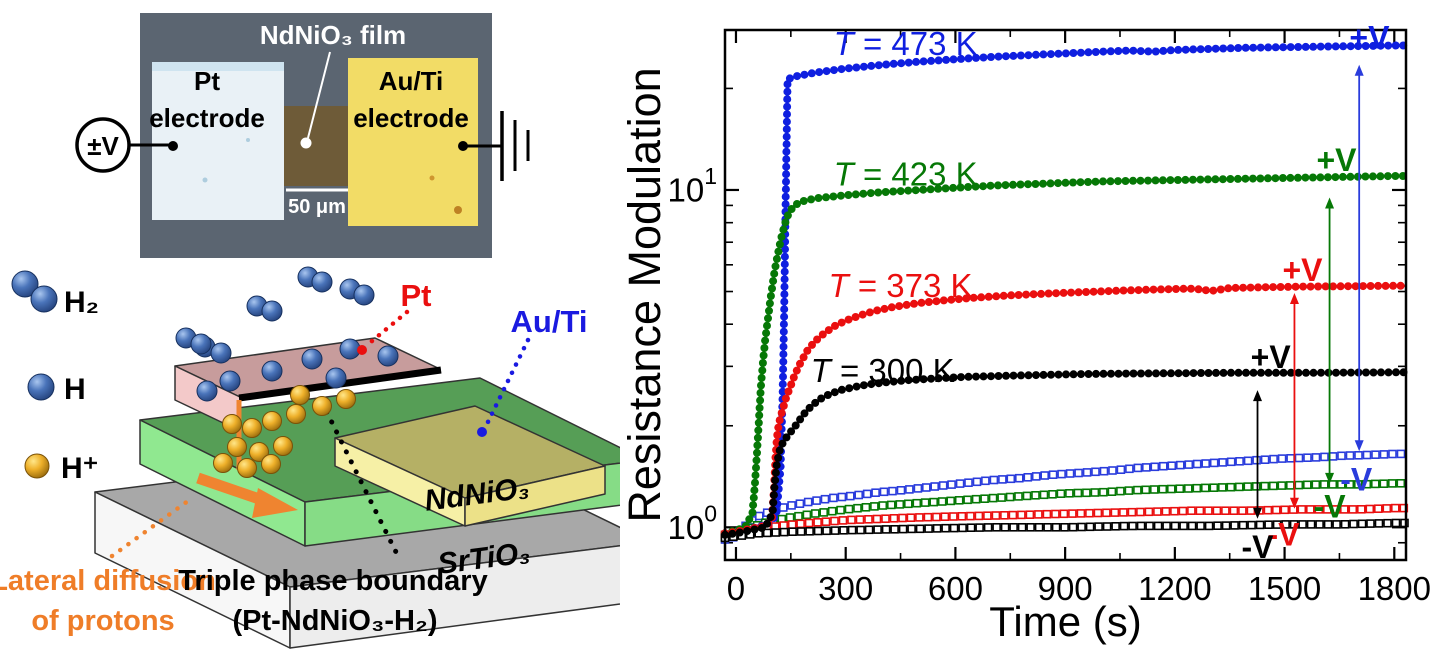 The width and height of the screenshot is (1440, 655). What do you see at coordinates (549, 321) in the screenshot?
I see `auti-layer-label: Au/Ti` at bounding box center [549, 321].